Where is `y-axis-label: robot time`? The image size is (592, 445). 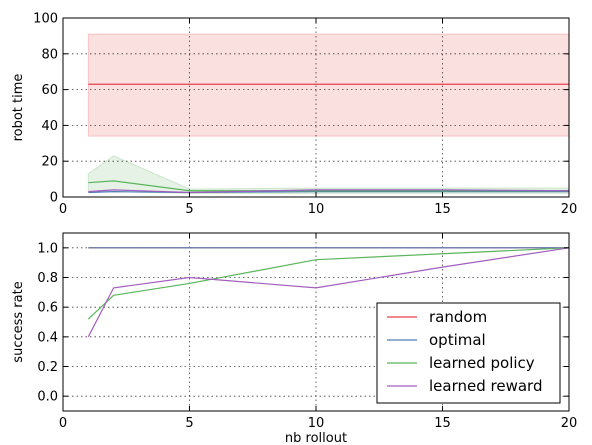 y-axis-label: robot time is located at coordinates (18, 108).